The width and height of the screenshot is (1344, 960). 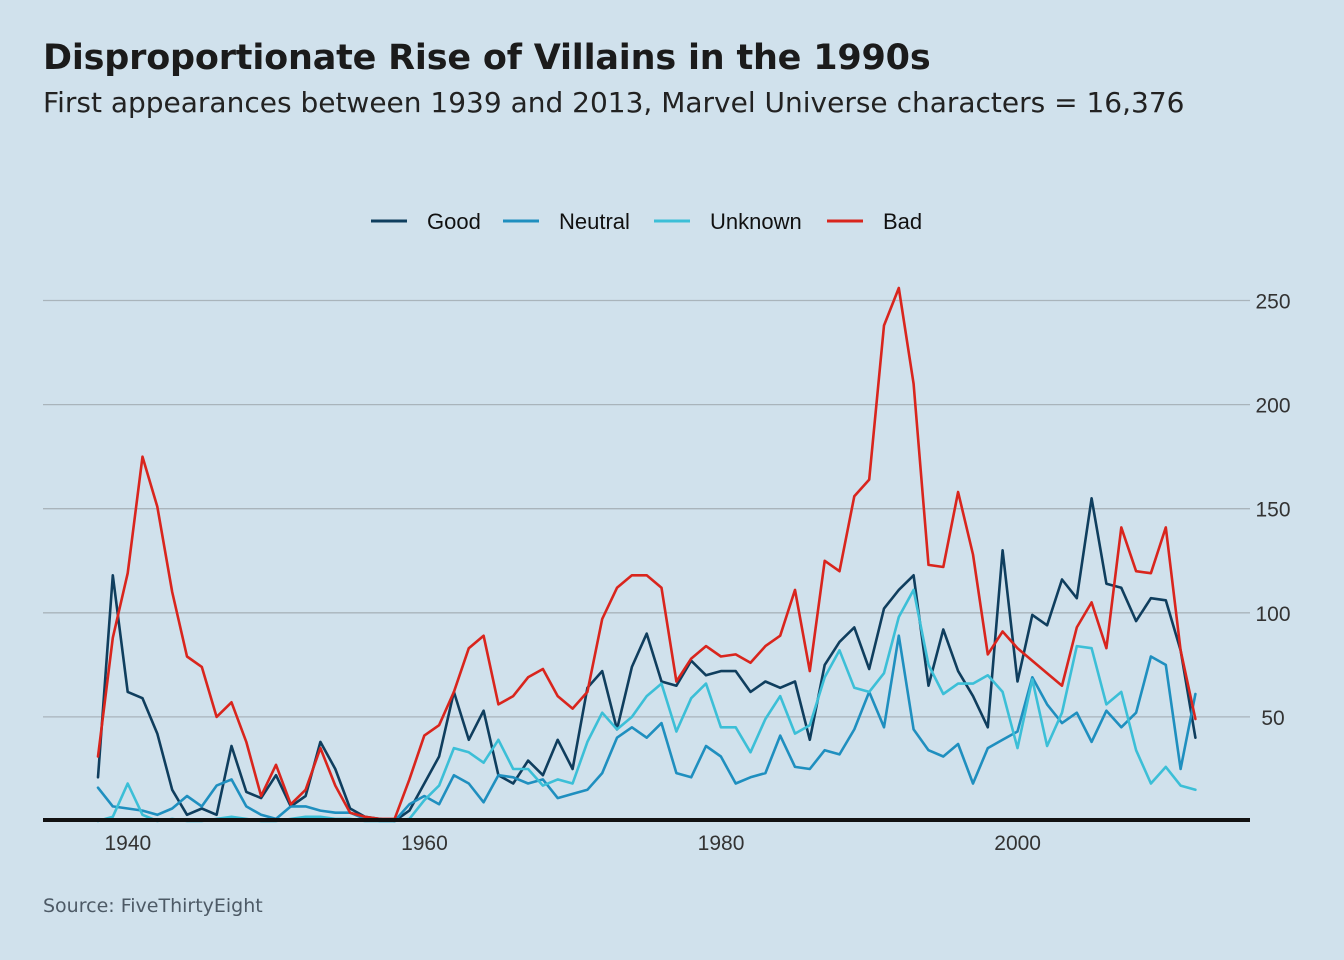 What do you see at coordinates (756, 221) in the screenshot?
I see `legend-label: Unknown` at bounding box center [756, 221].